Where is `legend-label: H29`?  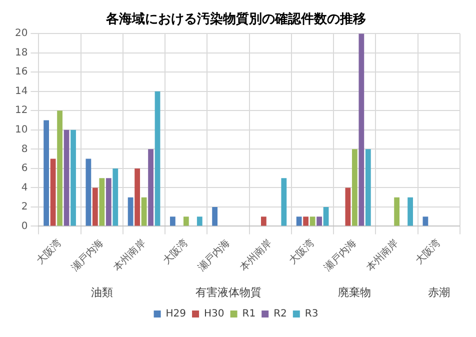
legend-label: H29 is located at coordinates (176, 314).